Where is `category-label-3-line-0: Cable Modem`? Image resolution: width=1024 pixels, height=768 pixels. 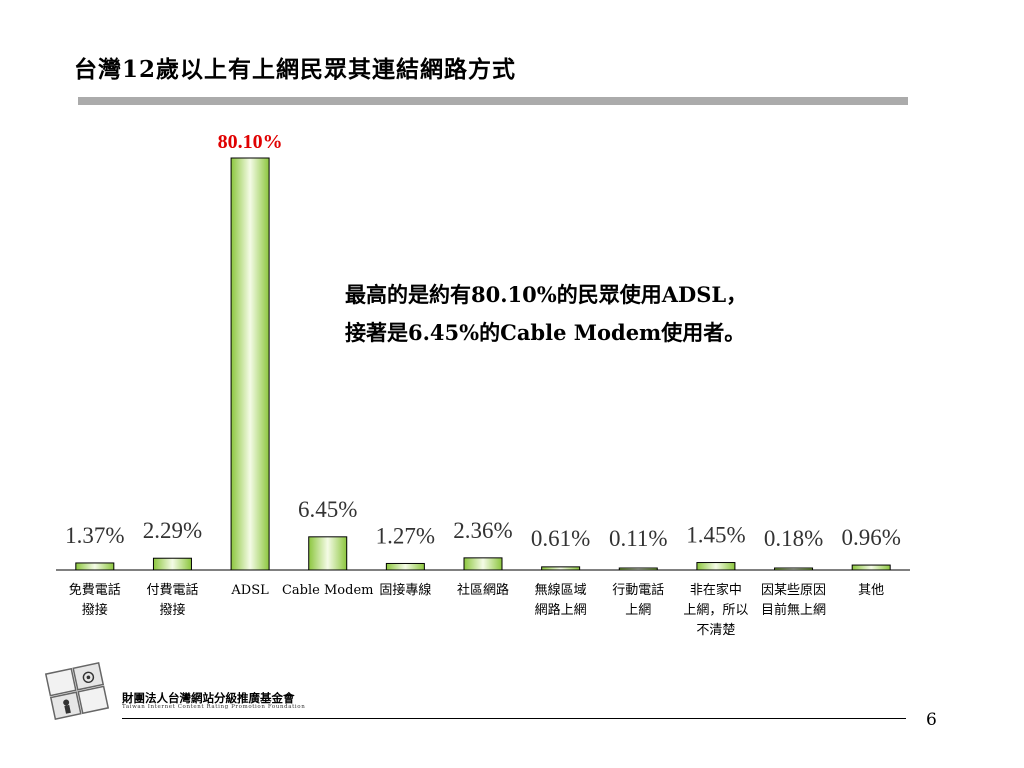 category-label-3-line-0: Cable Modem is located at coordinates (327, 590).